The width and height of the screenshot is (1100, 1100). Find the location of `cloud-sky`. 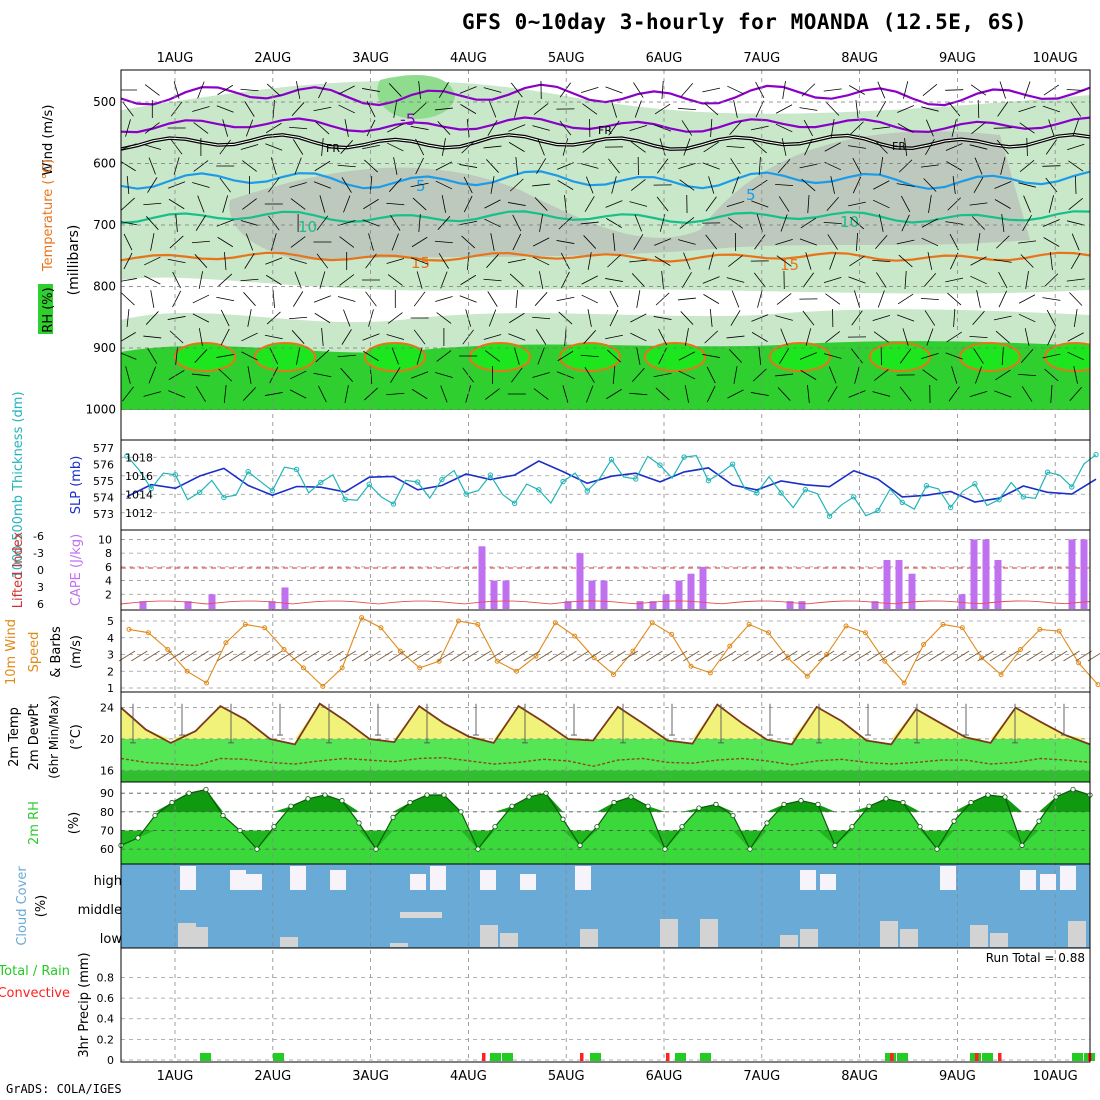

cloud-sky is located at coordinates (605, 906).